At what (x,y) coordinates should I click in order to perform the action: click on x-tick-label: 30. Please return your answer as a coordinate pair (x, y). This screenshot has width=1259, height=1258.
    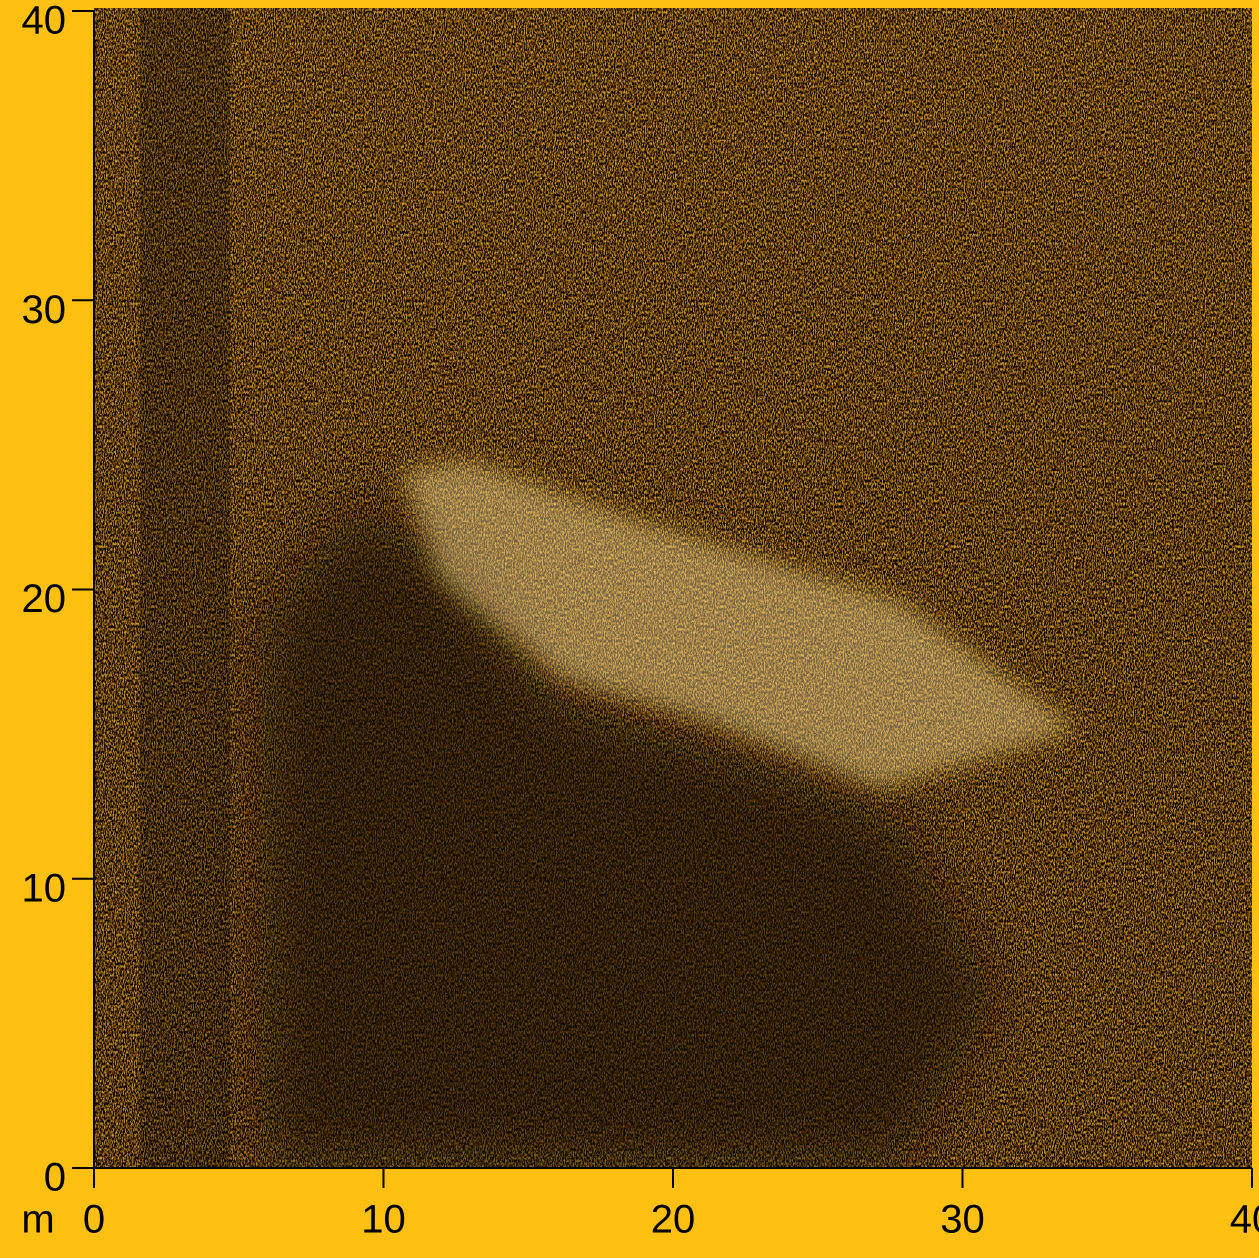
    Looking at the image, I should click on (962, 1220).